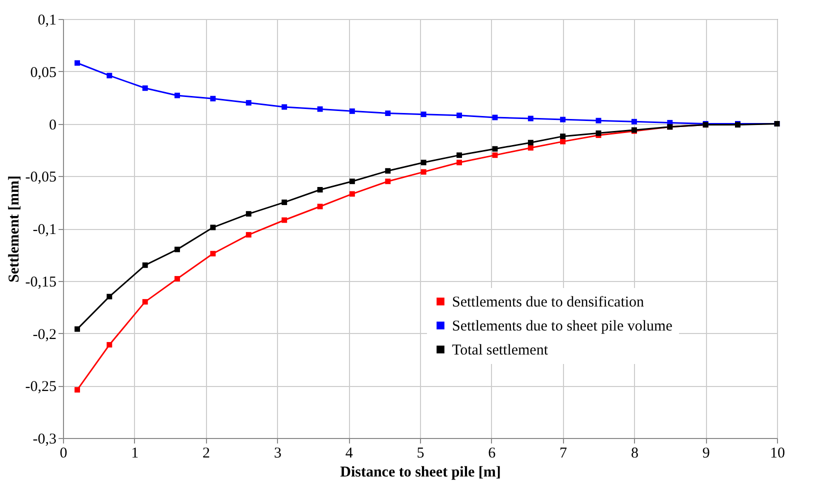  I want to click on y-tick-label: -0,2, so click(44, 334).